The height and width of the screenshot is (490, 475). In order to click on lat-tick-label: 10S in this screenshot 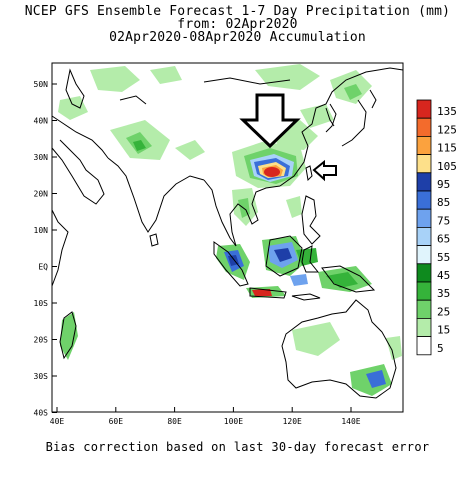, I will do `click(41, 303)`.